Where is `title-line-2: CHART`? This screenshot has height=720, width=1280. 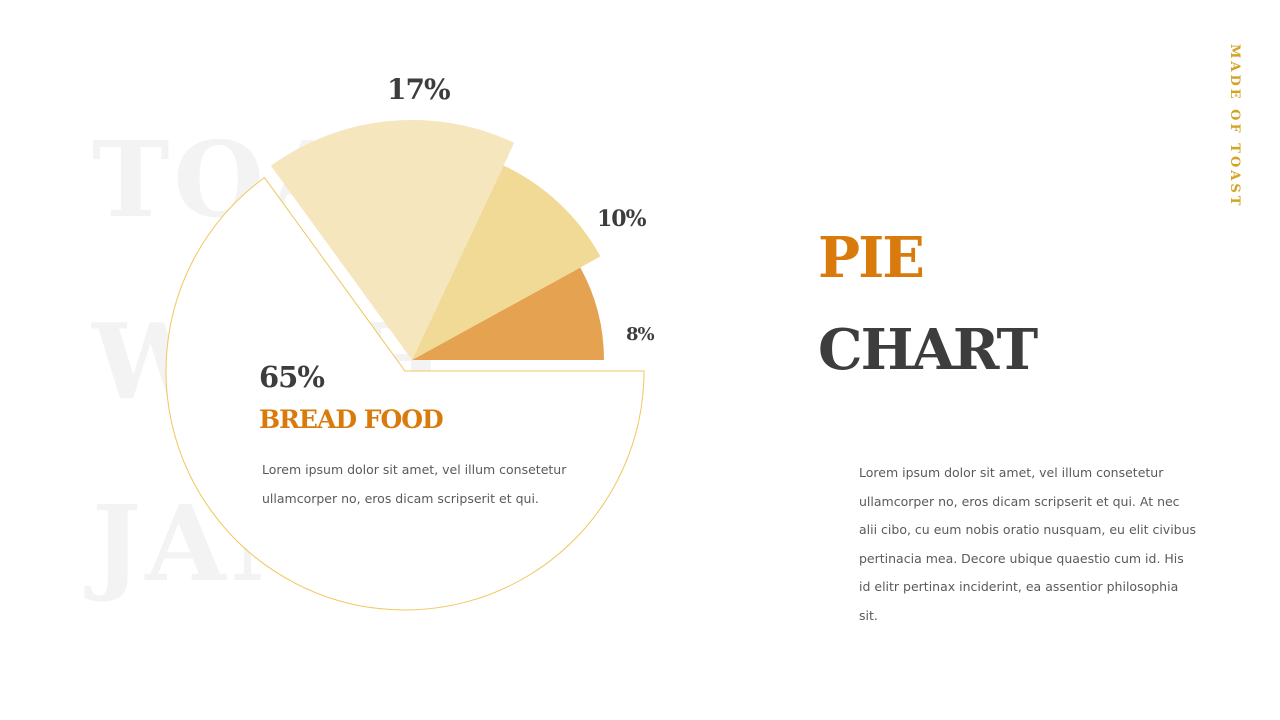
title-line-2: CHART is located at coordinates (928, 350).